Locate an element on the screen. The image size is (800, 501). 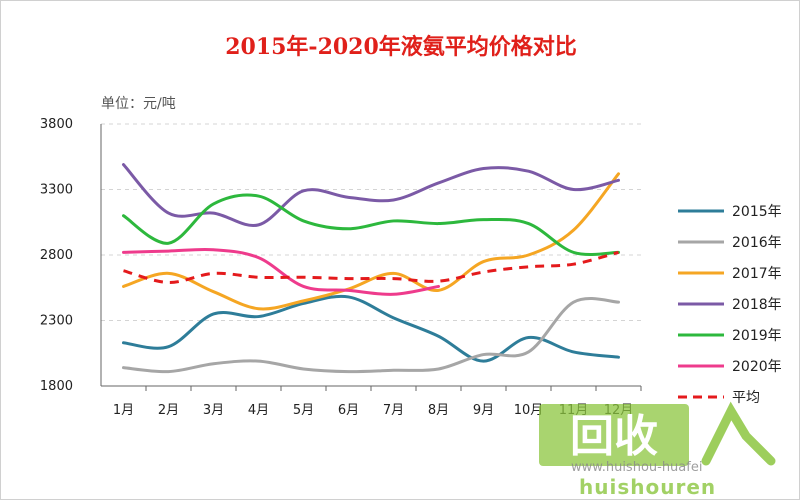
legend-label: 2017年 is located at coordinates (757, 274).